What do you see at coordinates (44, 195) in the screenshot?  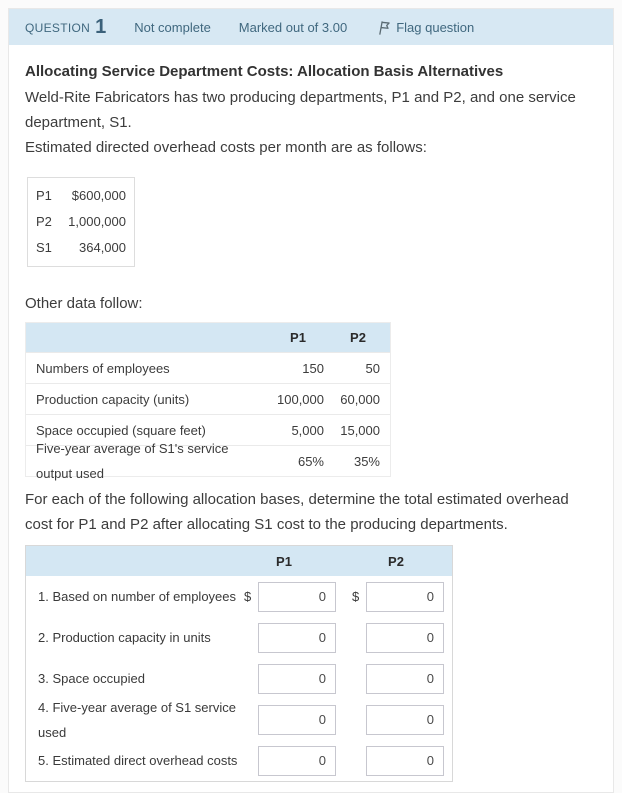 I see `cost-dept: P1` at bounding box center [44, 195].